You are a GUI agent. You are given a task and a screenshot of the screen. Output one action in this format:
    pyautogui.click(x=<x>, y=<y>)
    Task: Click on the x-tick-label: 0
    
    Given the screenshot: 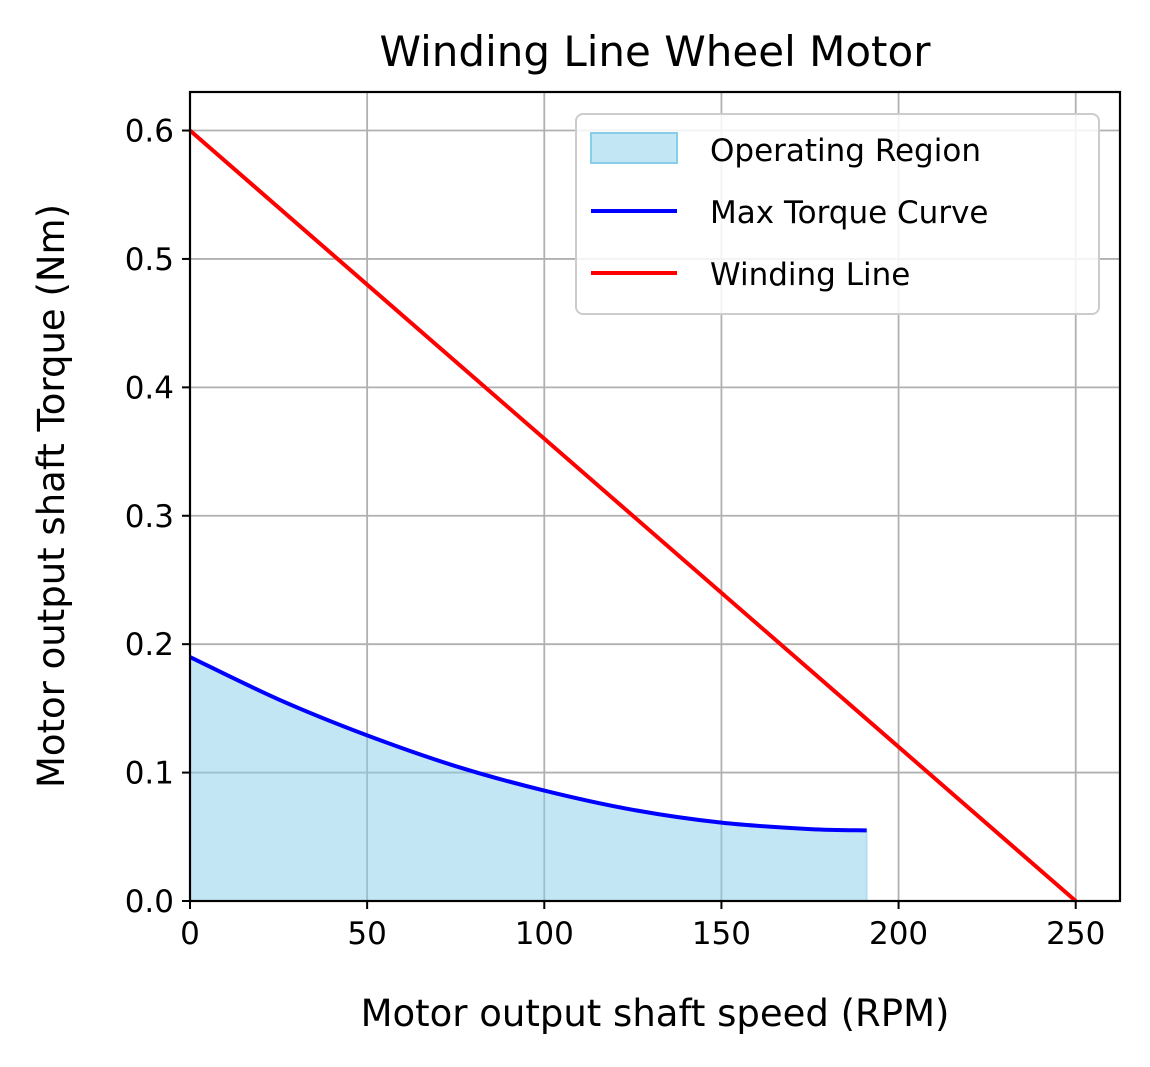 What is the action you would take?
    pyautogui.click(x=190, y=934)
    